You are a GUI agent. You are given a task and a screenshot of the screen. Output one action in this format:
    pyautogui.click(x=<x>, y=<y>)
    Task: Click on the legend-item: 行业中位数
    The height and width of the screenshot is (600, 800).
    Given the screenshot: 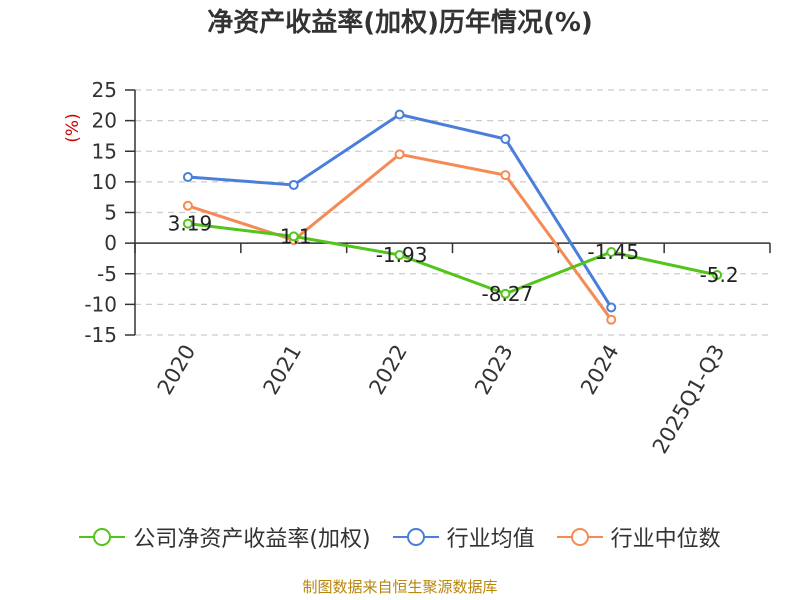 What is the action you would take?
    pyautogui.click(x=638, y=537)
    